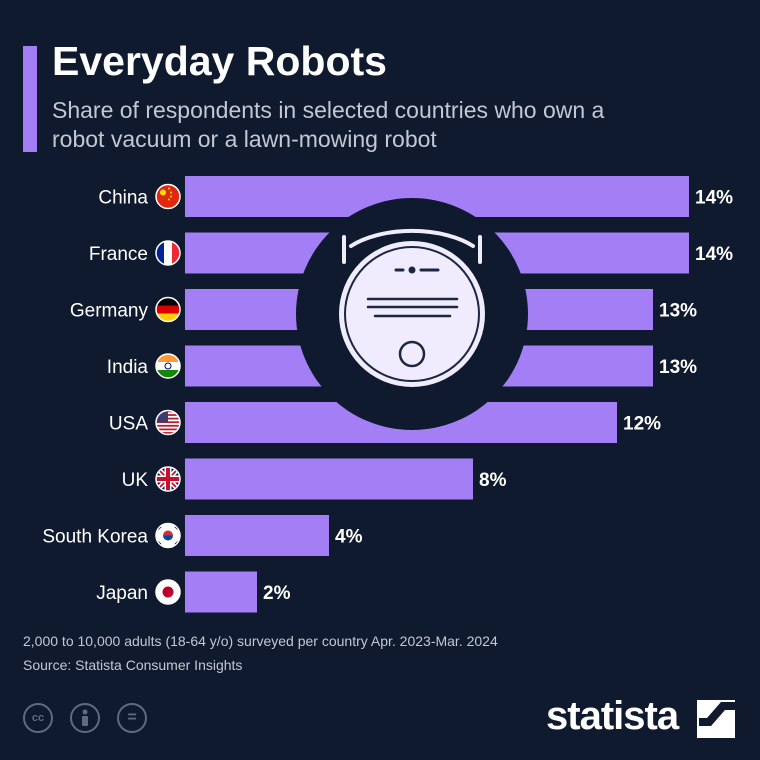 The height and width of the screenshot is (760, 760). What do you see at coordinates (168, 592) in the screenshot?
I see `japan-flag-icon` at bounding box center [168, 592].